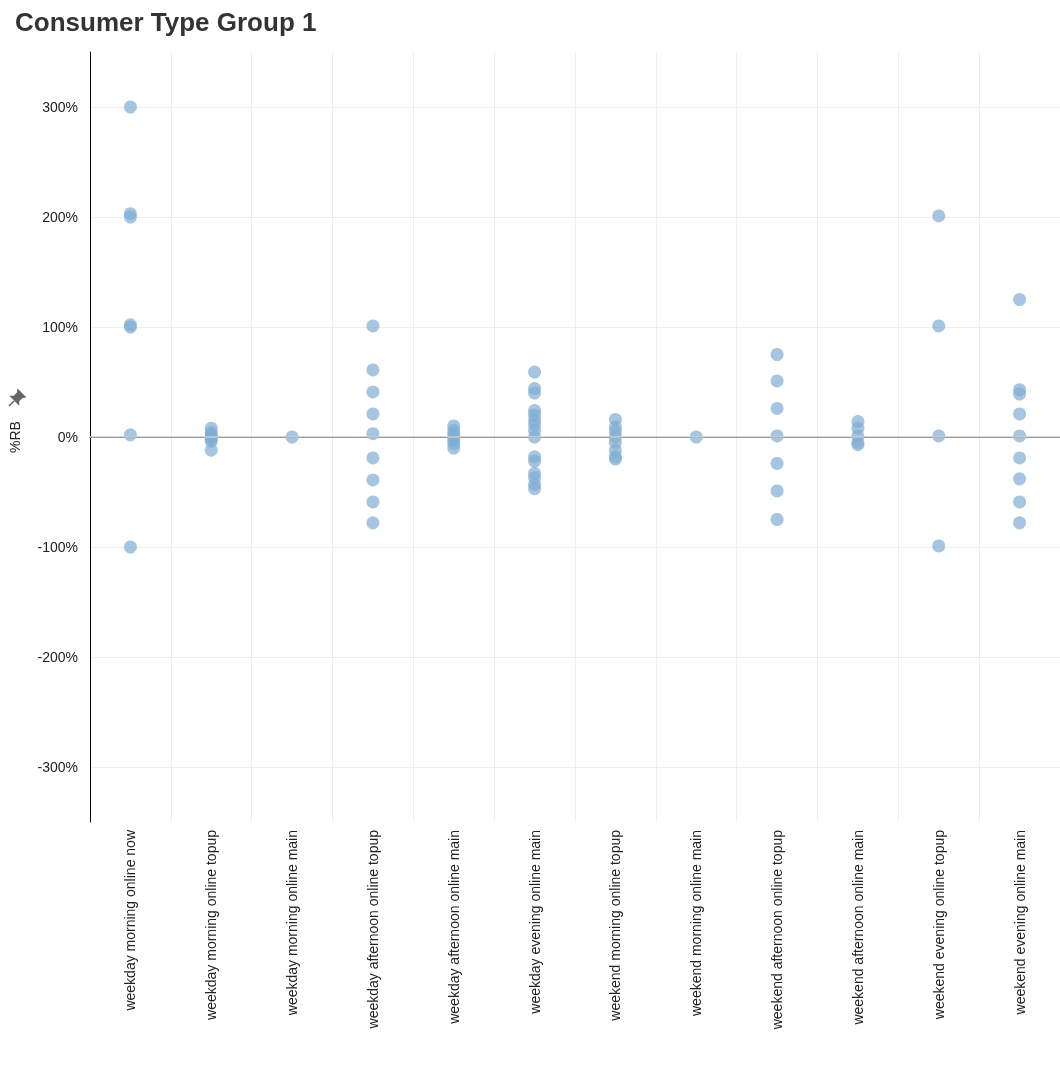 The width and height of the screenshot is (1060, 1078). Describe the element at coordinates (211, 925) in the screenshot. I see `x-tick-label: weekday morning online topup` at that location.